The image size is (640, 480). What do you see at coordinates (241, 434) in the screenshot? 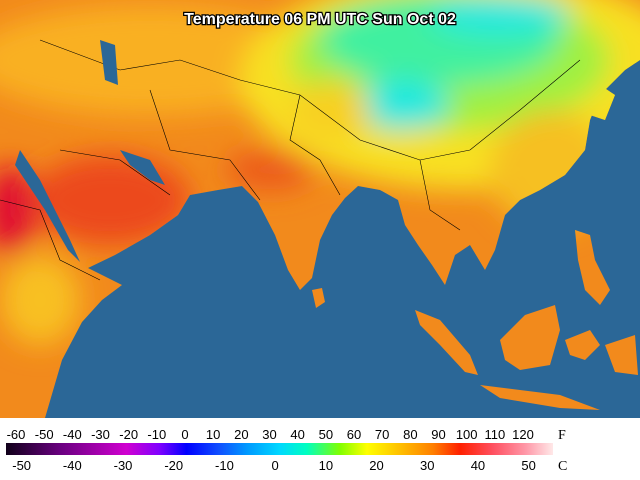
I see `fahrenheit-tick: 20` at bounding box center [241, 434].